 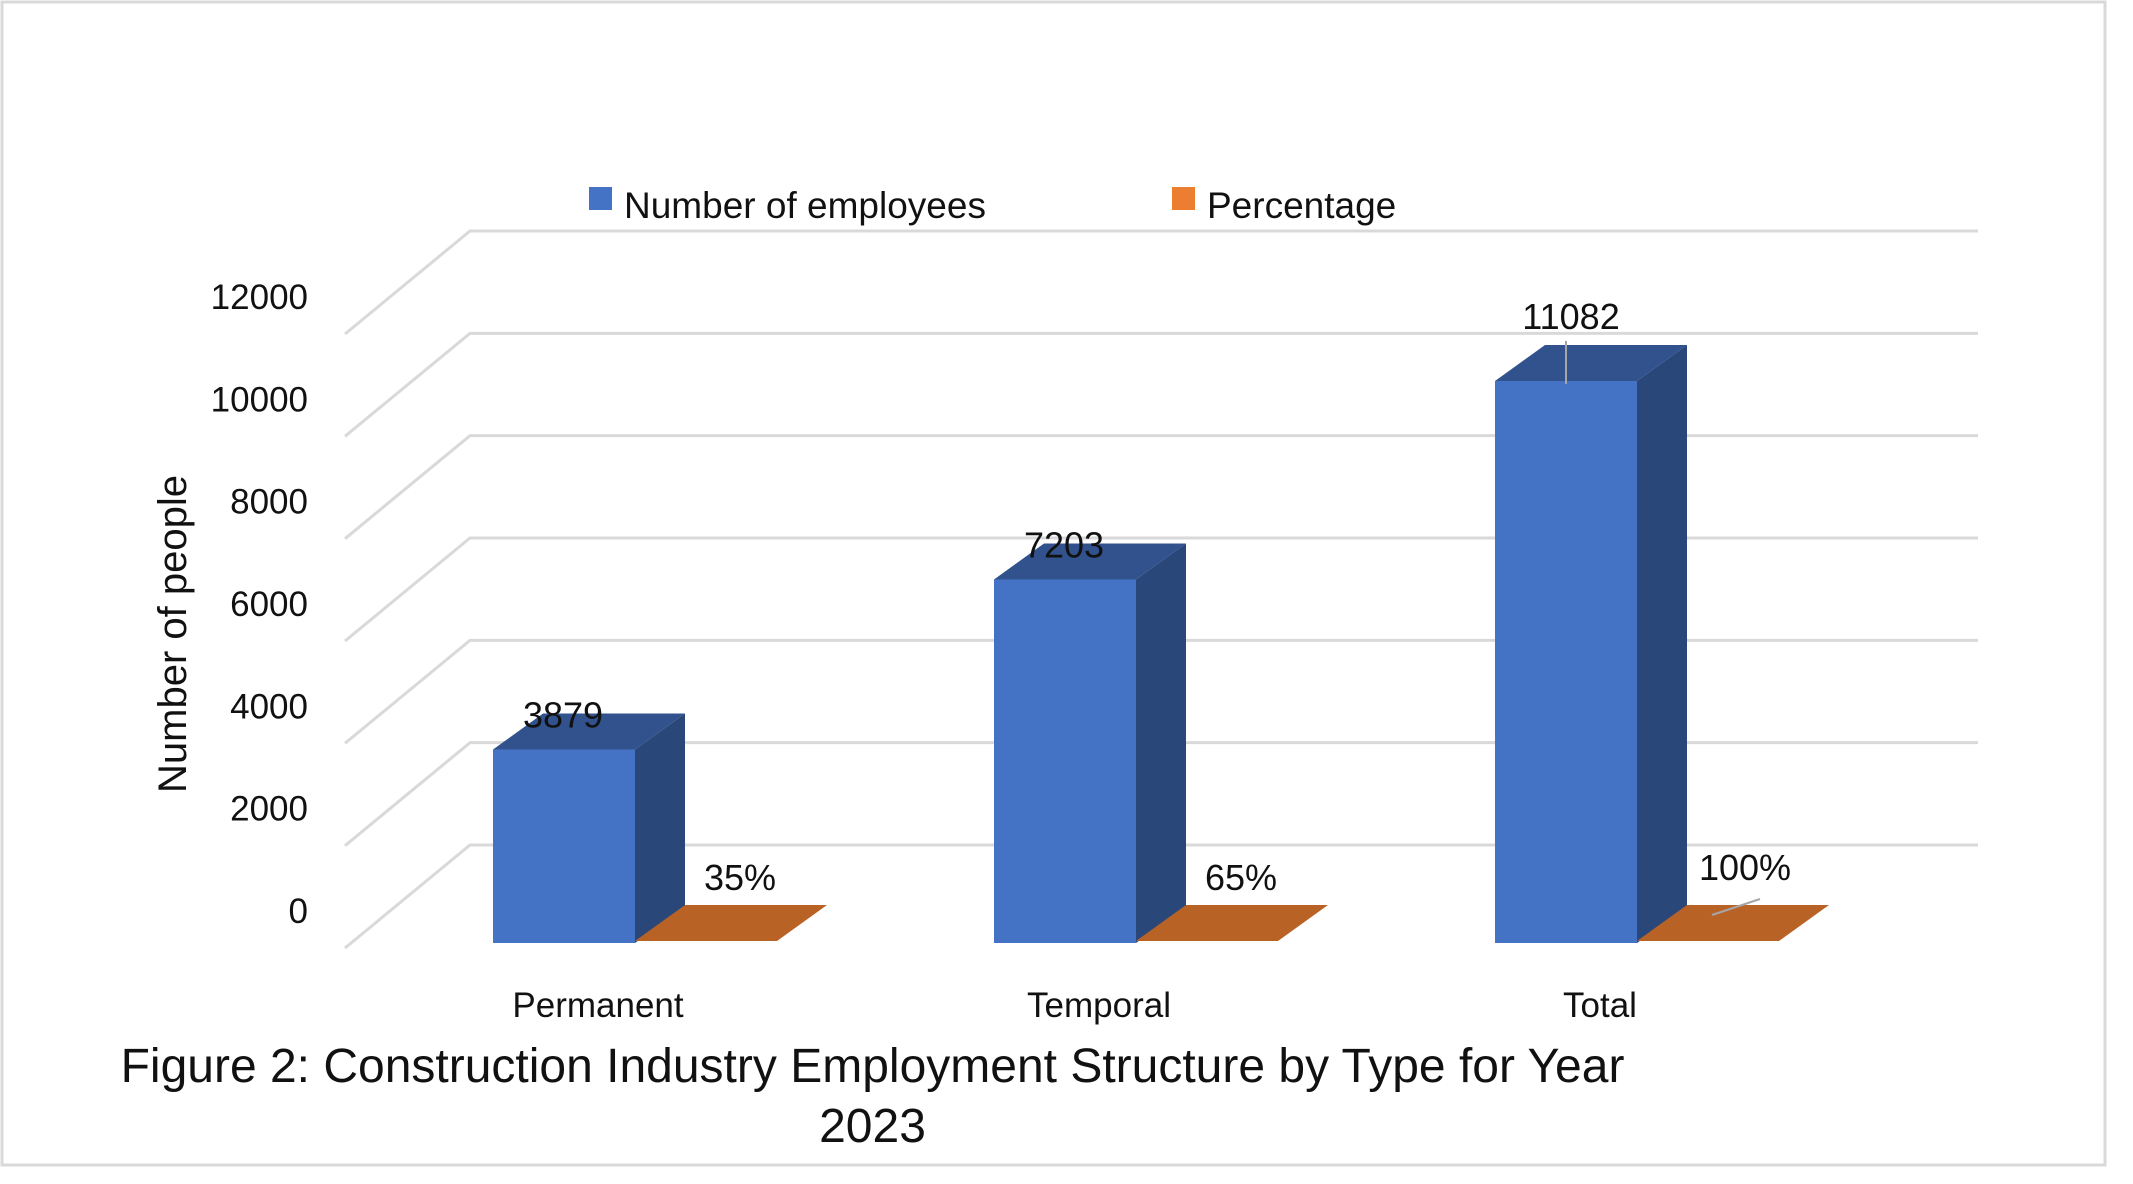 I want to click on y-tick-label: 10000, so click(x=259, y=399).